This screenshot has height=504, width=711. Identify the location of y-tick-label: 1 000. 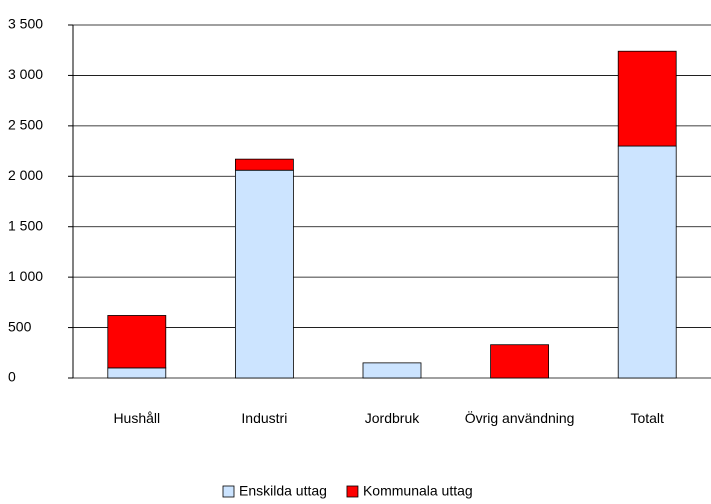
(25, 276).